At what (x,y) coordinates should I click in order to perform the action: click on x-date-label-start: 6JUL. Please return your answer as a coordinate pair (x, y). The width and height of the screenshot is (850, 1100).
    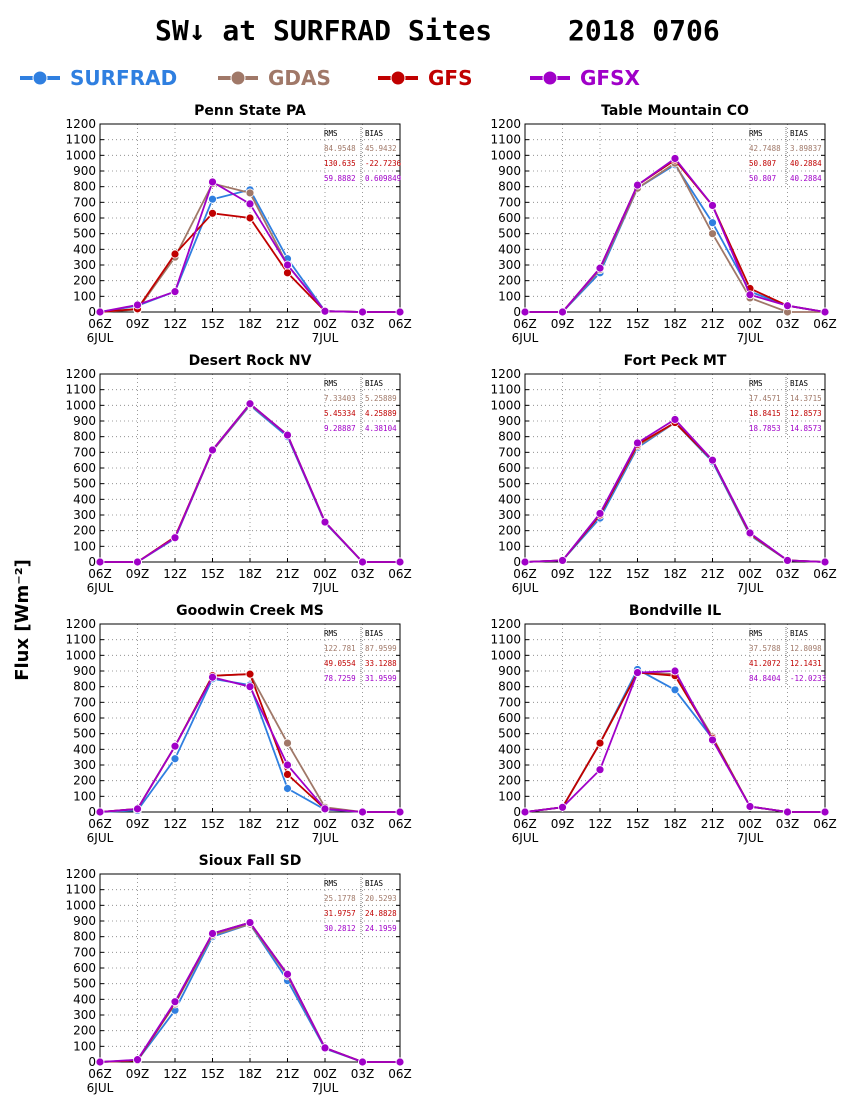
    Looking at the image, I should click on (100, 338).